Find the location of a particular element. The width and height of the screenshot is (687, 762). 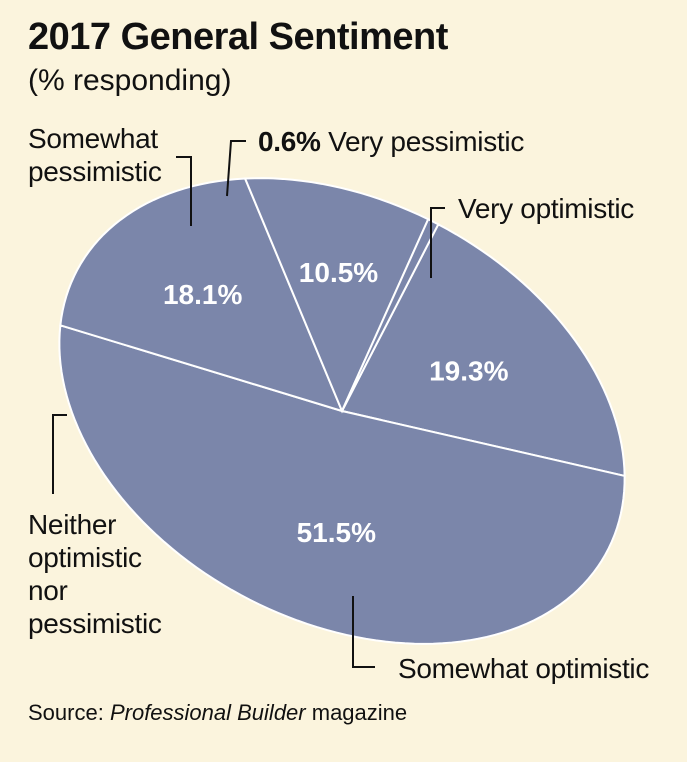

leader-somewhat-optimistic is located at coordinates (363, 632).